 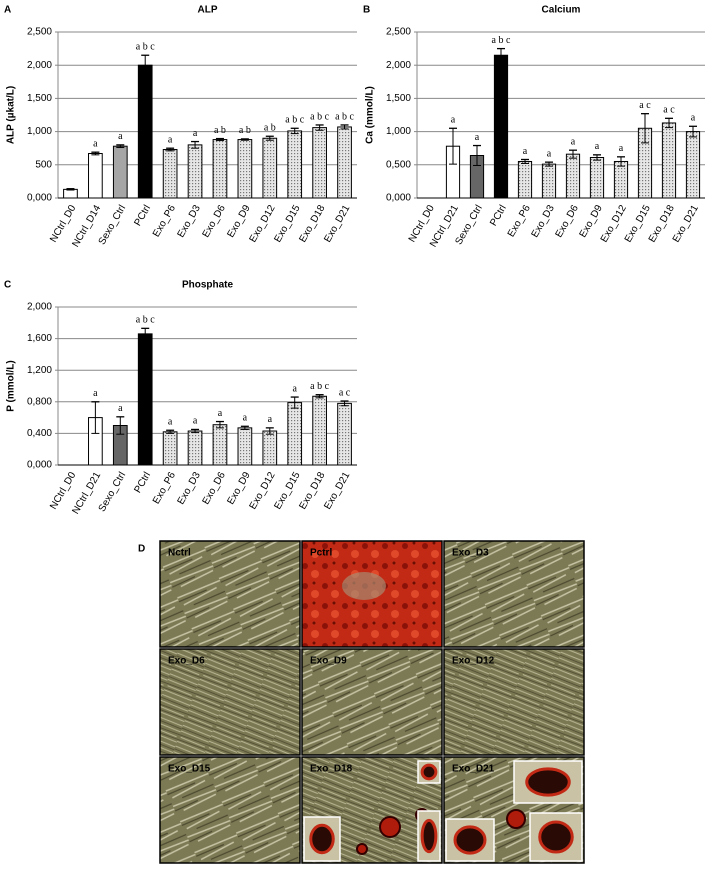 What do you see at coordinates (398, 131) in the screenshot?
I see `y-tick-label: 1,000` at bounding box center [398, 131].